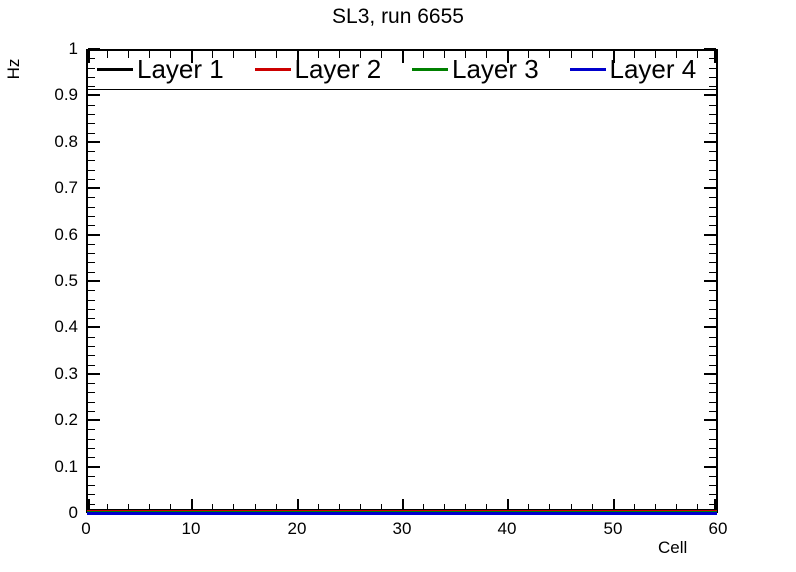 The width and height of the screenshot is (796, 572). I want to click on y-tick-label: 0.1, so click(66, 466).